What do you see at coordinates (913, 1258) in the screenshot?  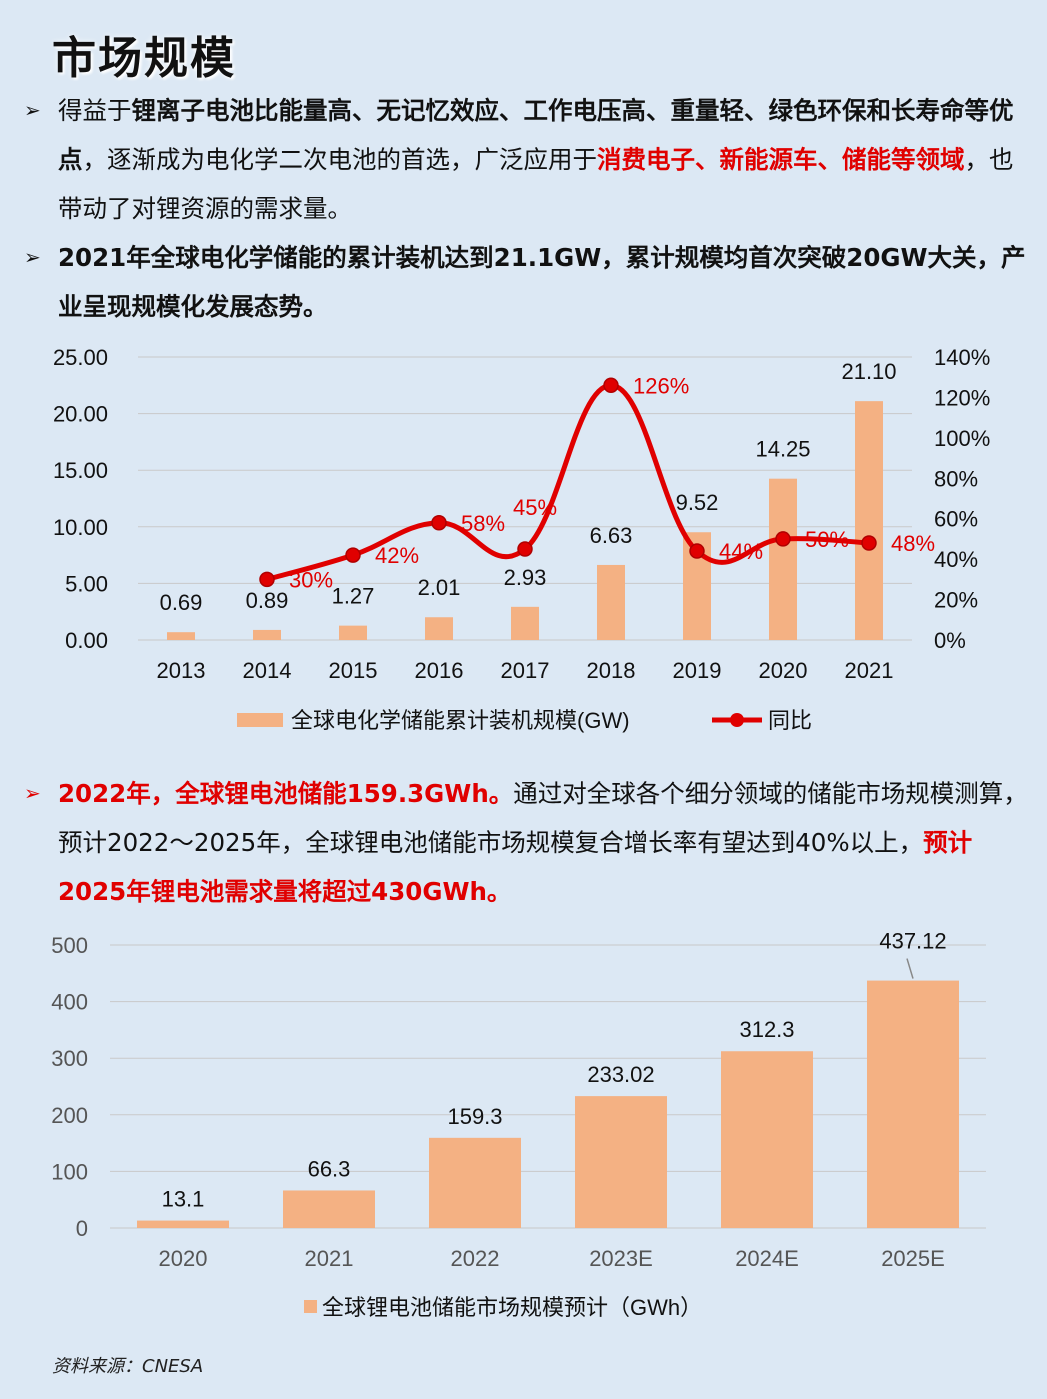 I see `x-axis-tick-label: 2025E` at bounding box center [913, 1258].